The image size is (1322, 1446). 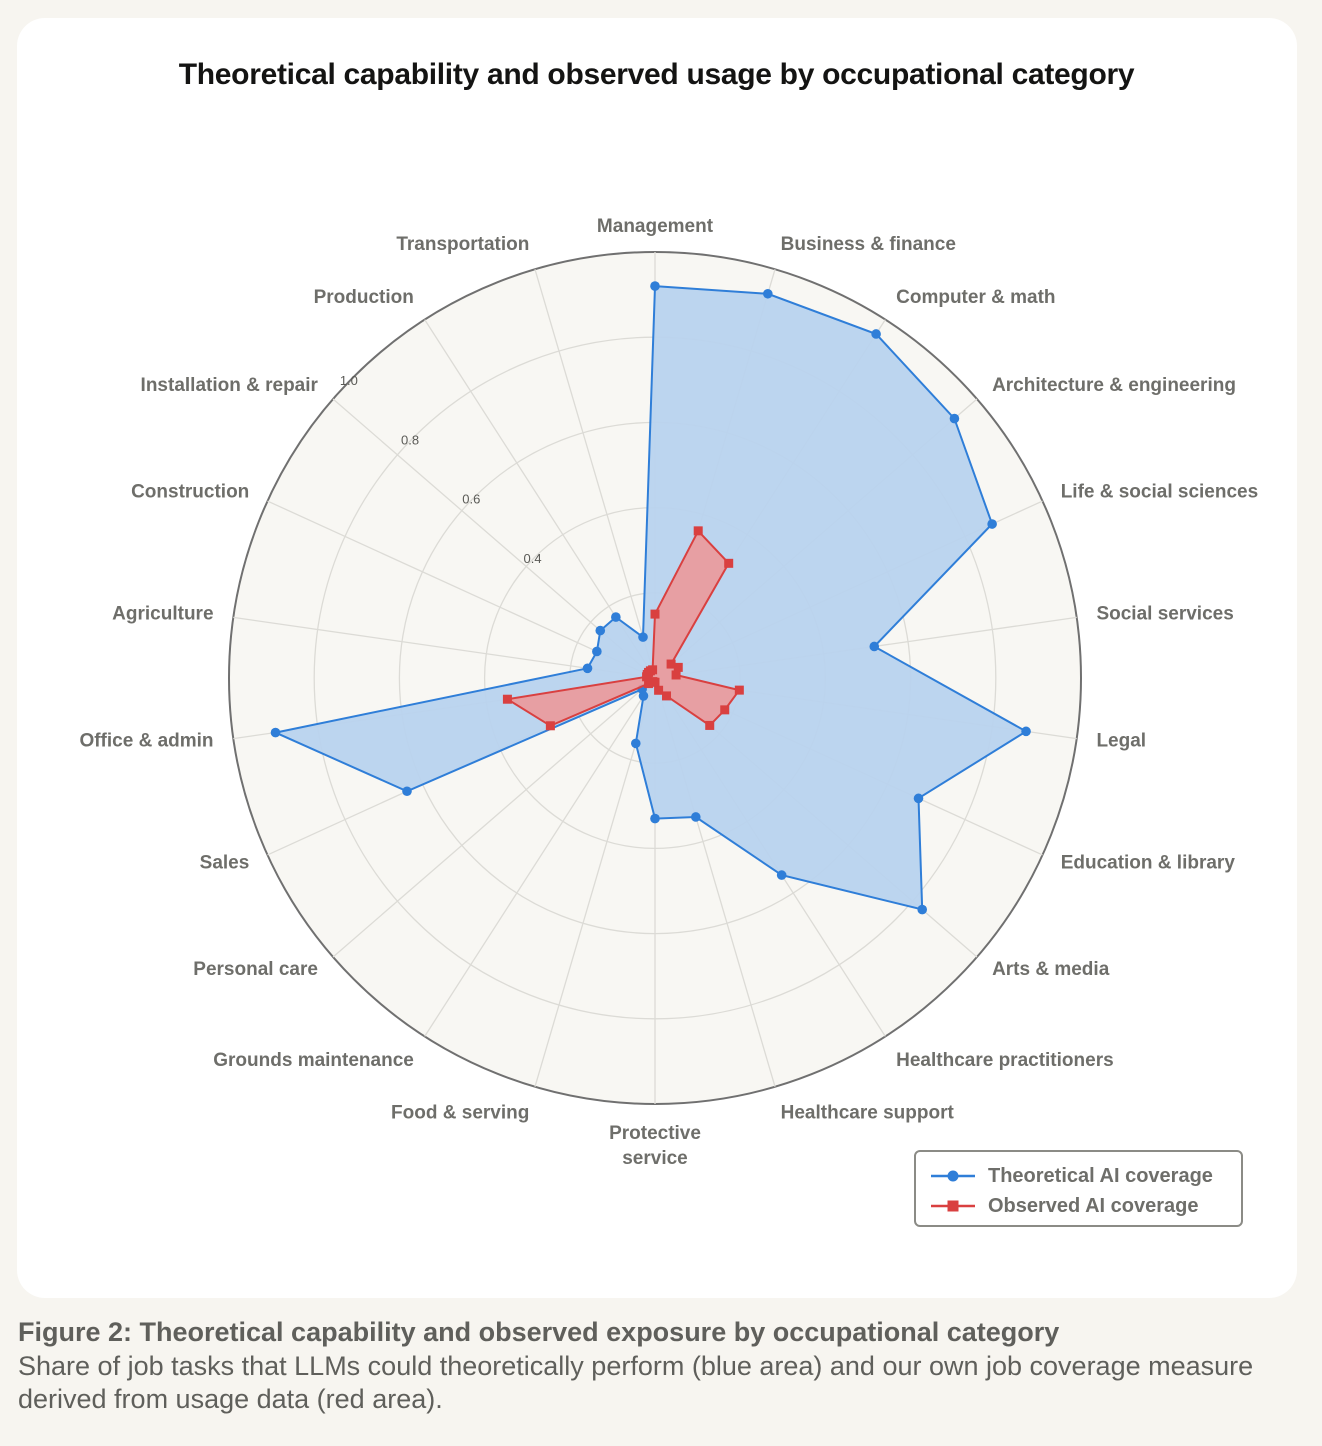 I want to click on axis-label-sales: Sales, so click(x=225, y=862).